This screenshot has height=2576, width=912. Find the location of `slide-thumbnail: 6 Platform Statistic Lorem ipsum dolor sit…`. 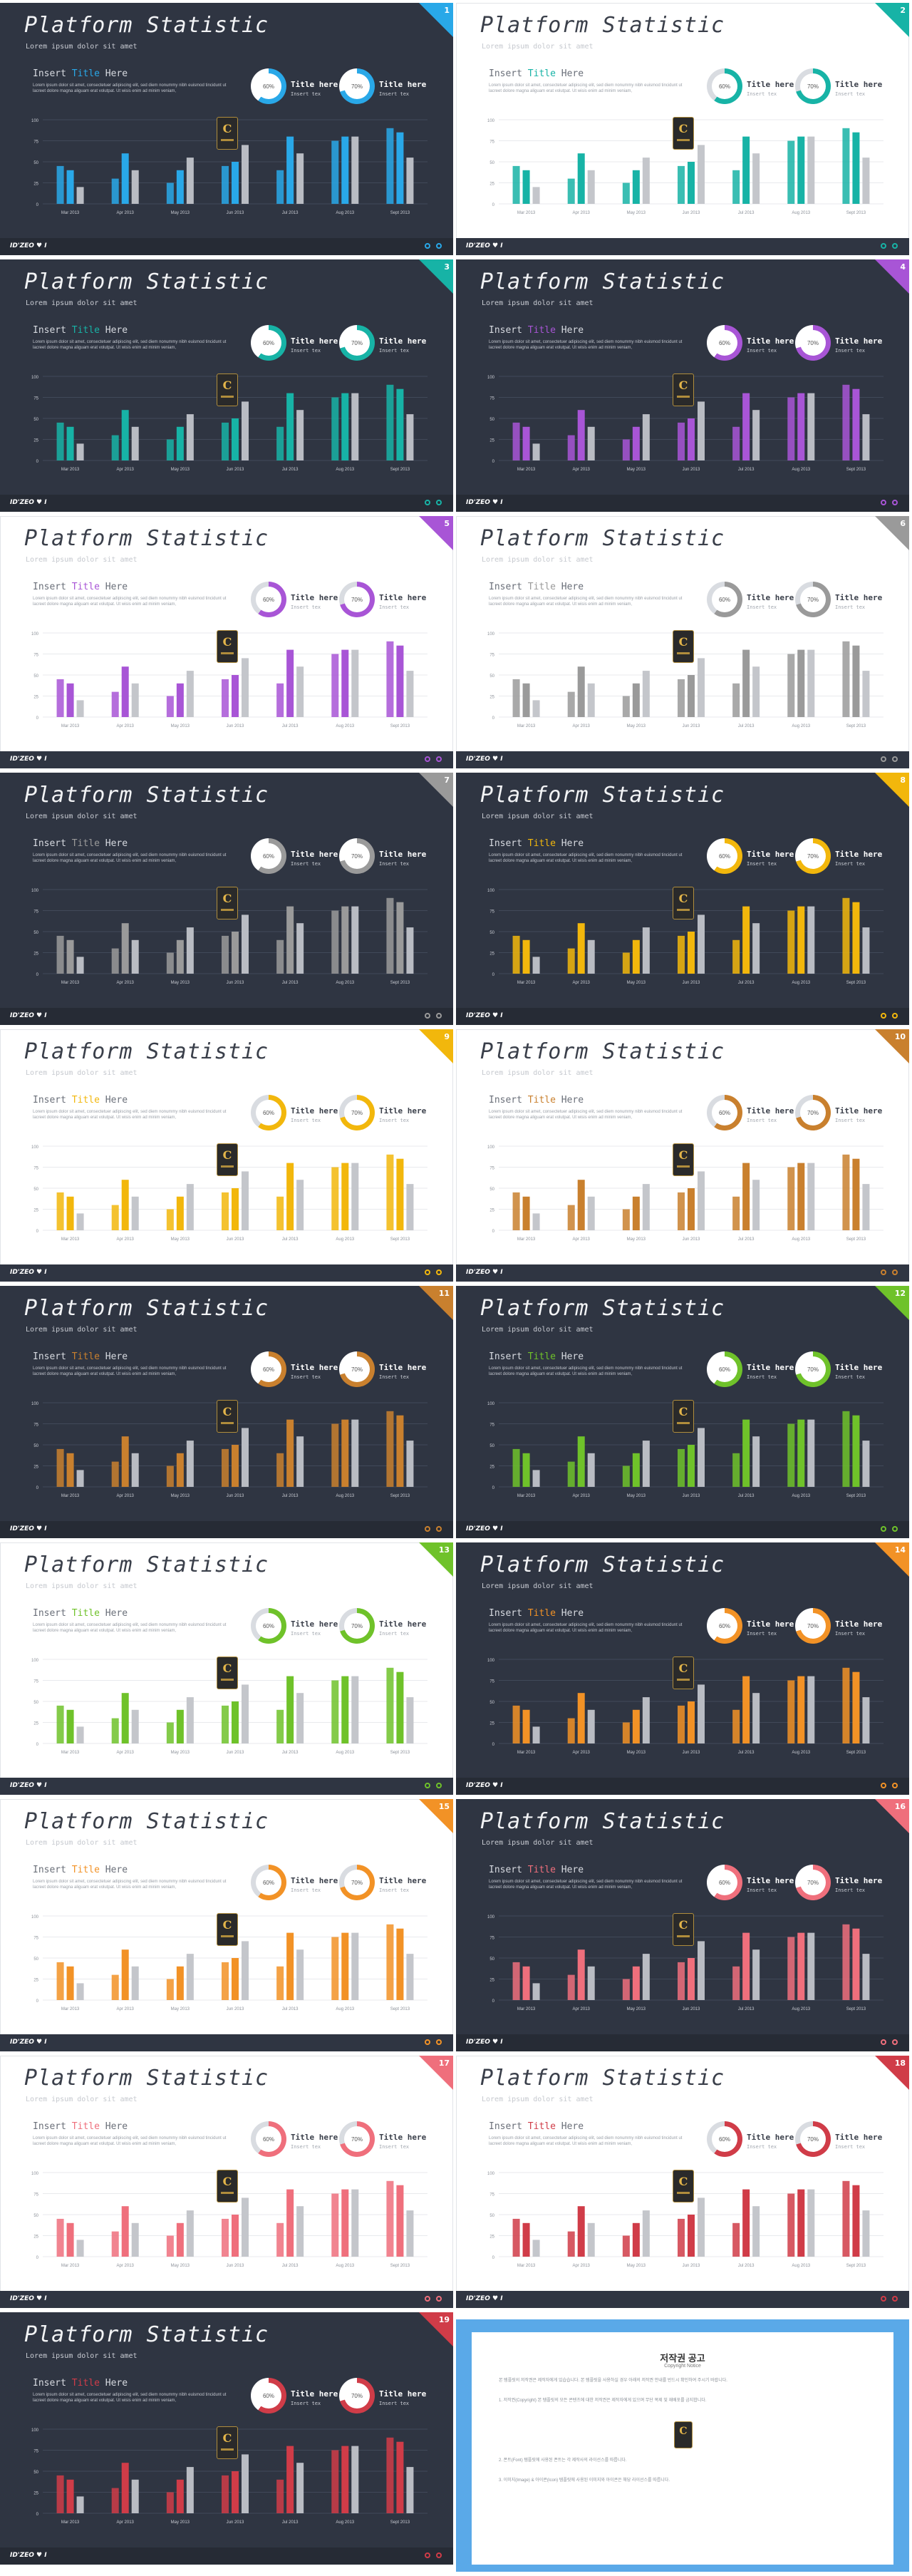

slide-thumbnail: 6 Platform Statistic Lorem ipsum dolor sit… is located at coordinates (682, 642).